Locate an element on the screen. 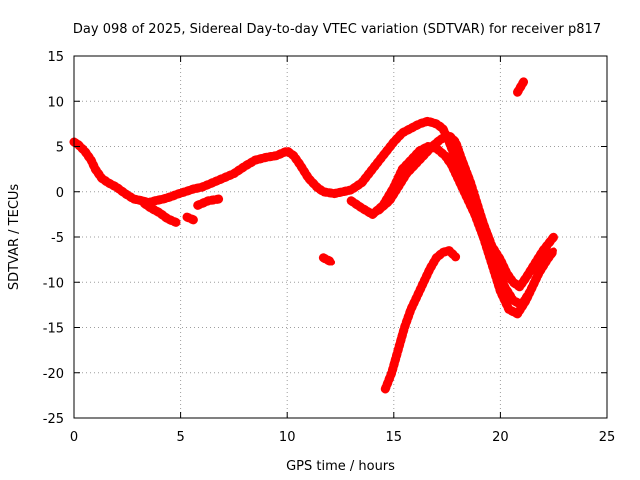  series-scatter-edge is located at coordinates (521, 86).